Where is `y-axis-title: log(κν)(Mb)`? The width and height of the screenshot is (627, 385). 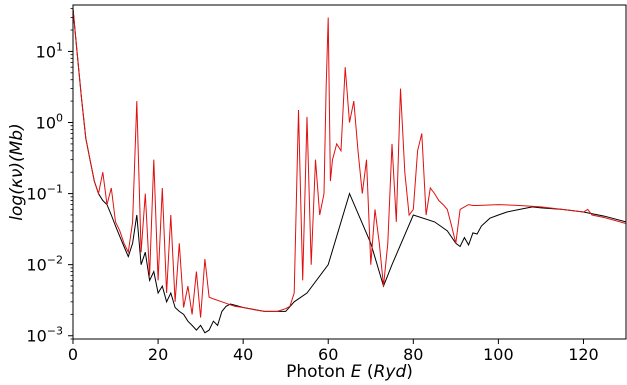 y-axis-title: log(κν)(Mb) is located at coordinates (17, 171).